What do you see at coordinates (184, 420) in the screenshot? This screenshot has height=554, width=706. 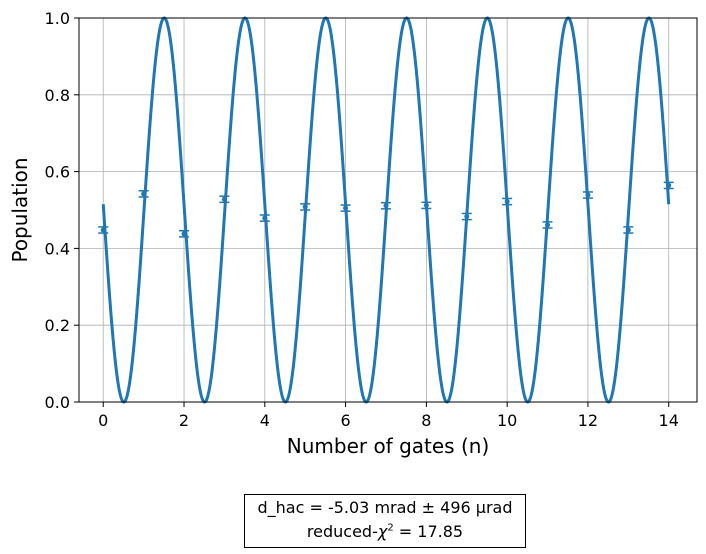 I see `x-tick-label: 2` at bounding box center [184, 420].